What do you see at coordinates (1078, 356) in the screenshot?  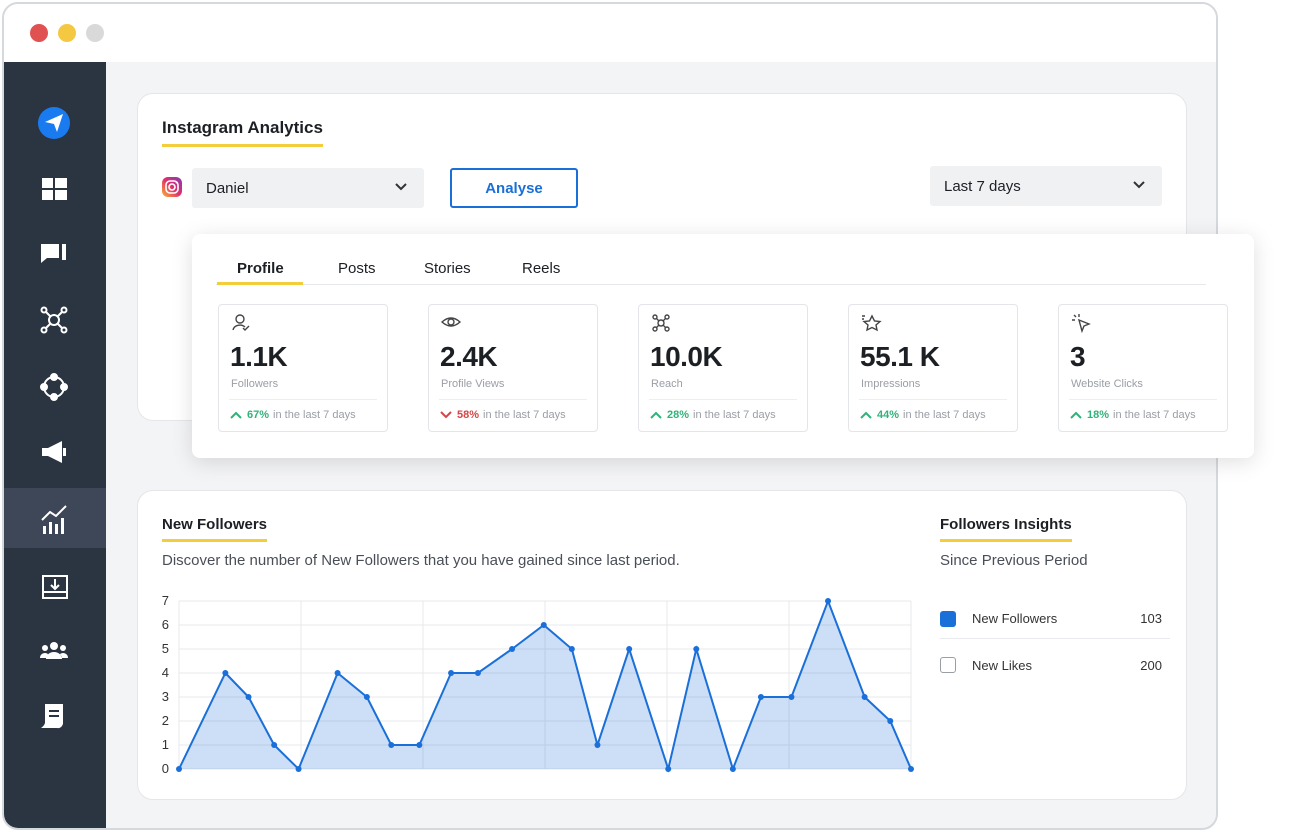 I see `stat-value: 3` at bounding box center [1078, 356].